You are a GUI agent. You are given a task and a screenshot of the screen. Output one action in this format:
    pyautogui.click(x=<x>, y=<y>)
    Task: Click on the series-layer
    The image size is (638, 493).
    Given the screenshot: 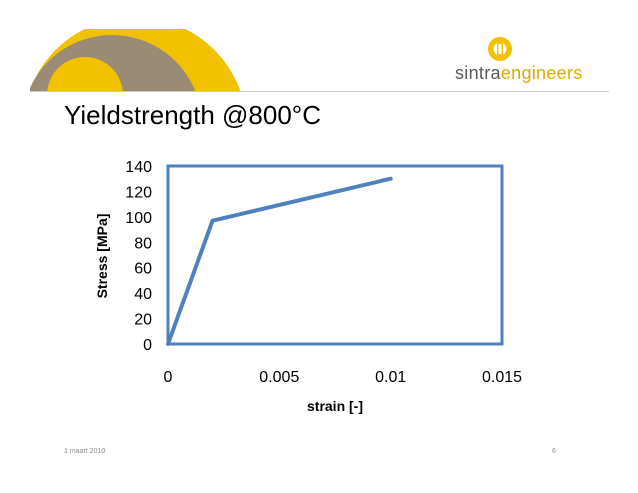 What is the action you would take?
    pyautogui.click(x=279, y=261)
    